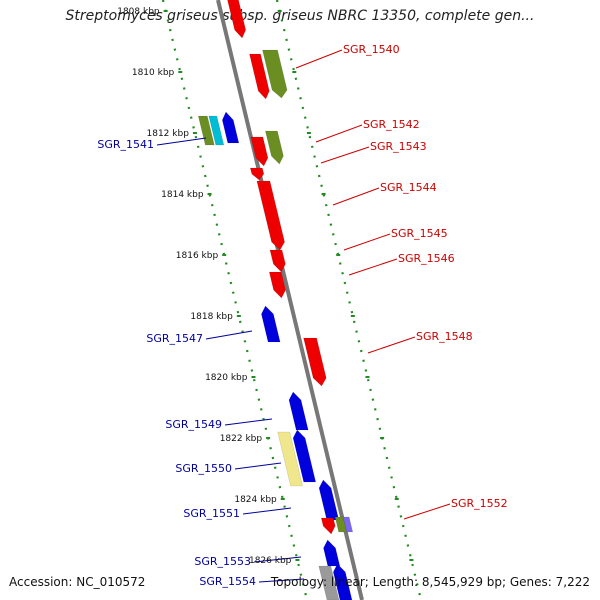 Image resolution: width=600 pixels, height=600 pixels. I want to click on gene-label: SGR_1542, so click(391, 124).